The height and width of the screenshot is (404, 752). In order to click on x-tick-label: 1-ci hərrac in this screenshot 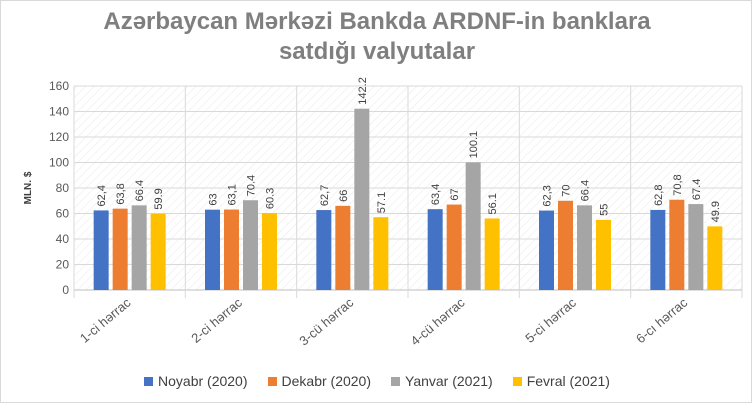, I will do `click(105, 319)`.